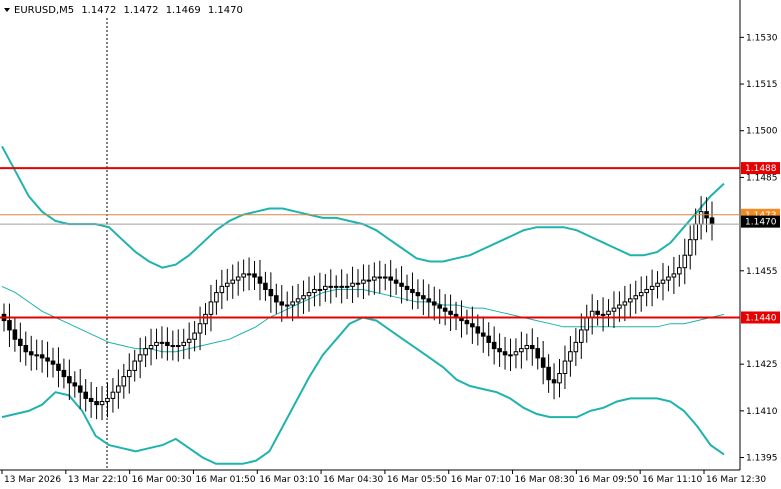  Describe the element at coordinates (762, 178) in the screenshot. I see `price-tick-label: 1.1485` at that location.